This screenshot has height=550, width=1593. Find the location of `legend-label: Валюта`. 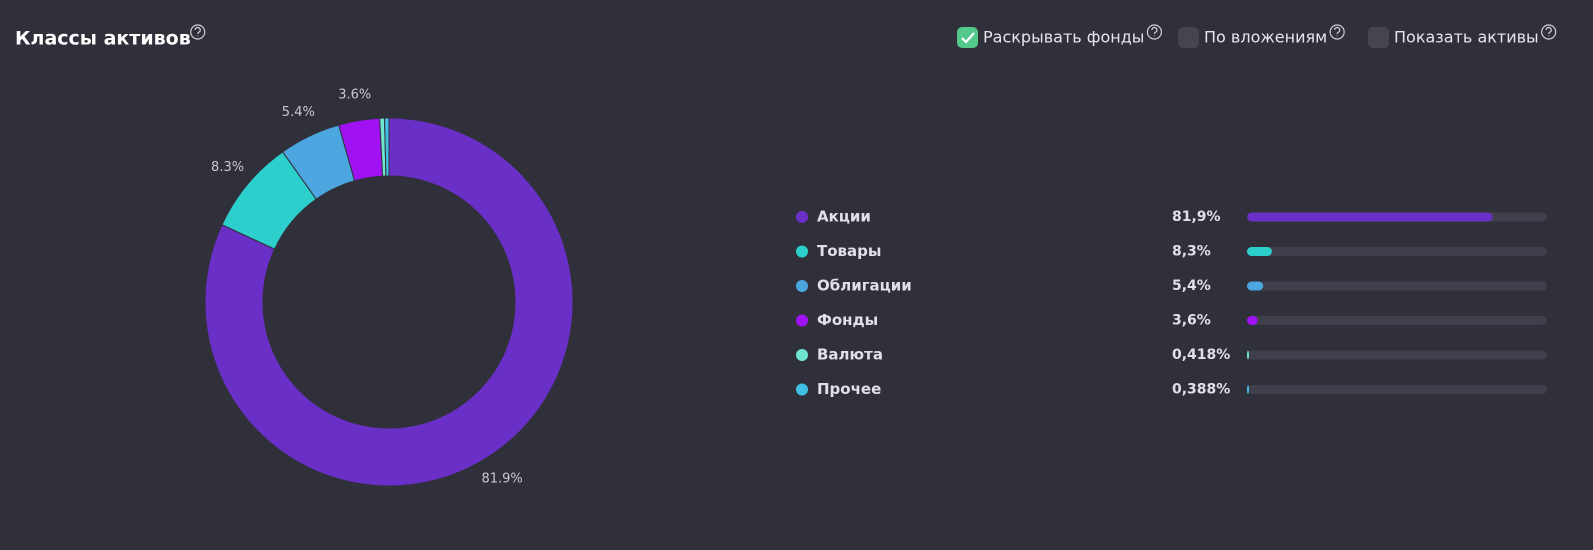

legend-label: Валюта is located at coordinates (850, 355).